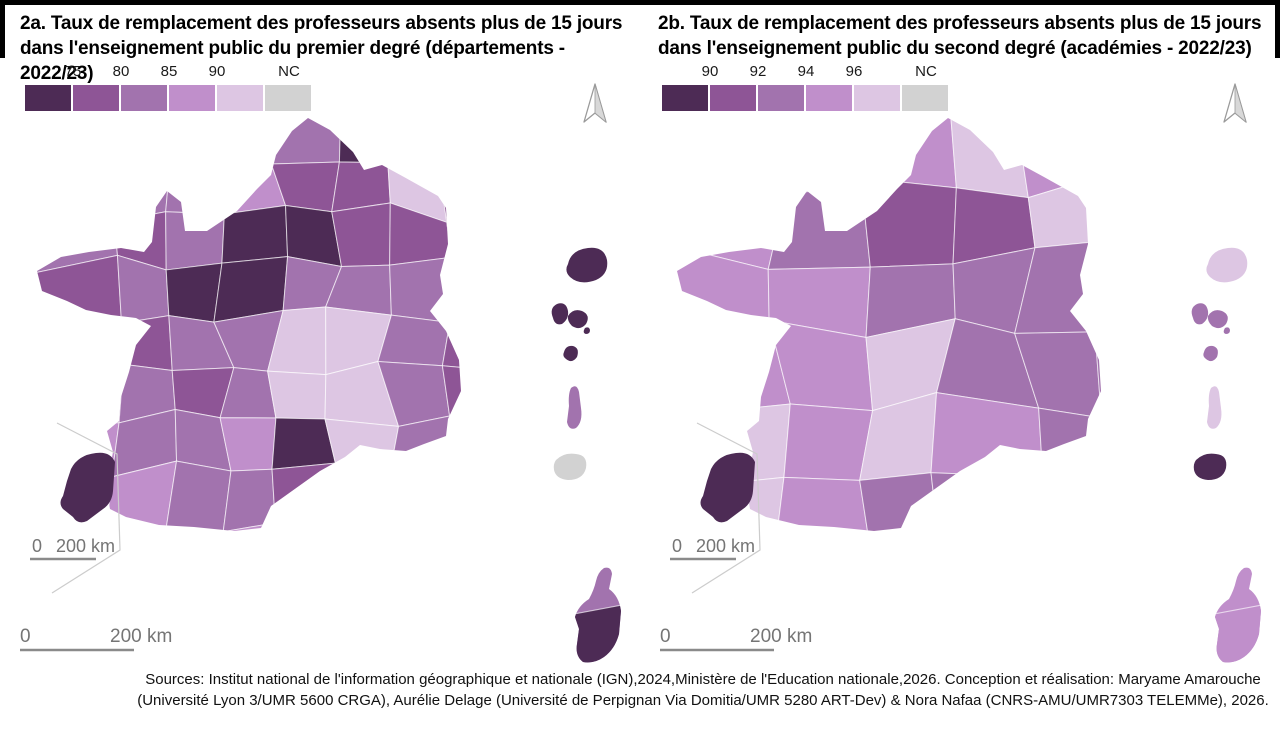 Image resolution: width=1280 pixels, height=753 pixels. I want to click on legend-label: 96, so click(854, 71).